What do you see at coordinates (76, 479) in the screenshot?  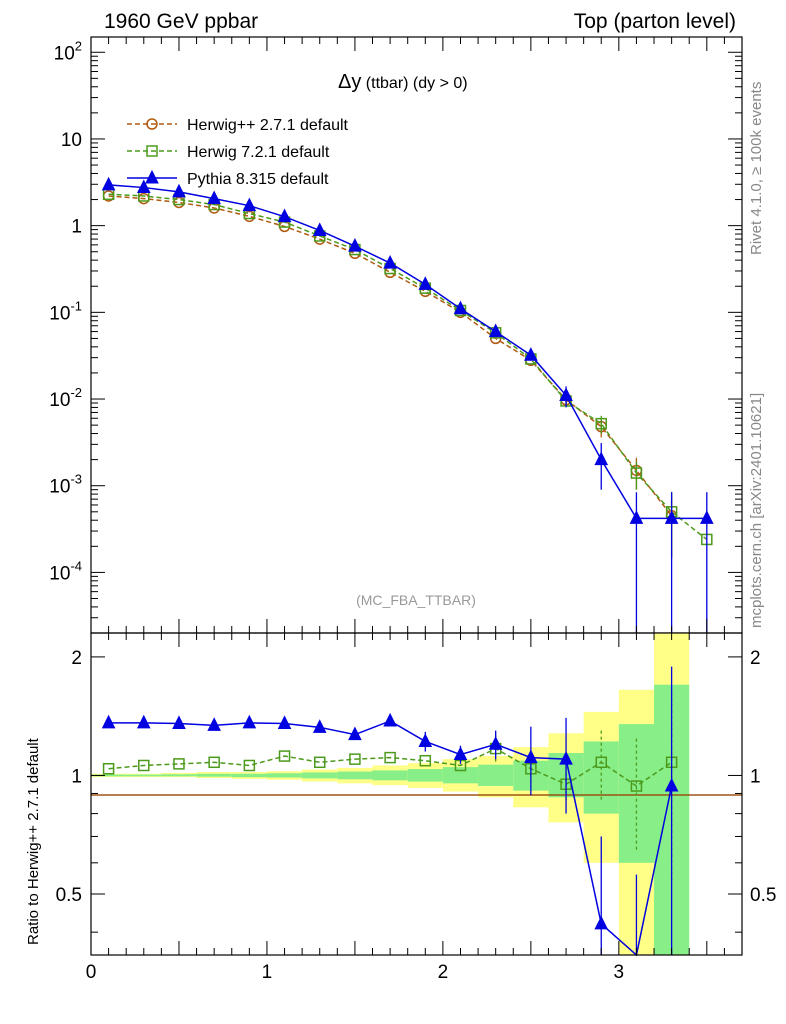 I see `y-tick-label-exponent: -3` at bounding box center [76, 479].